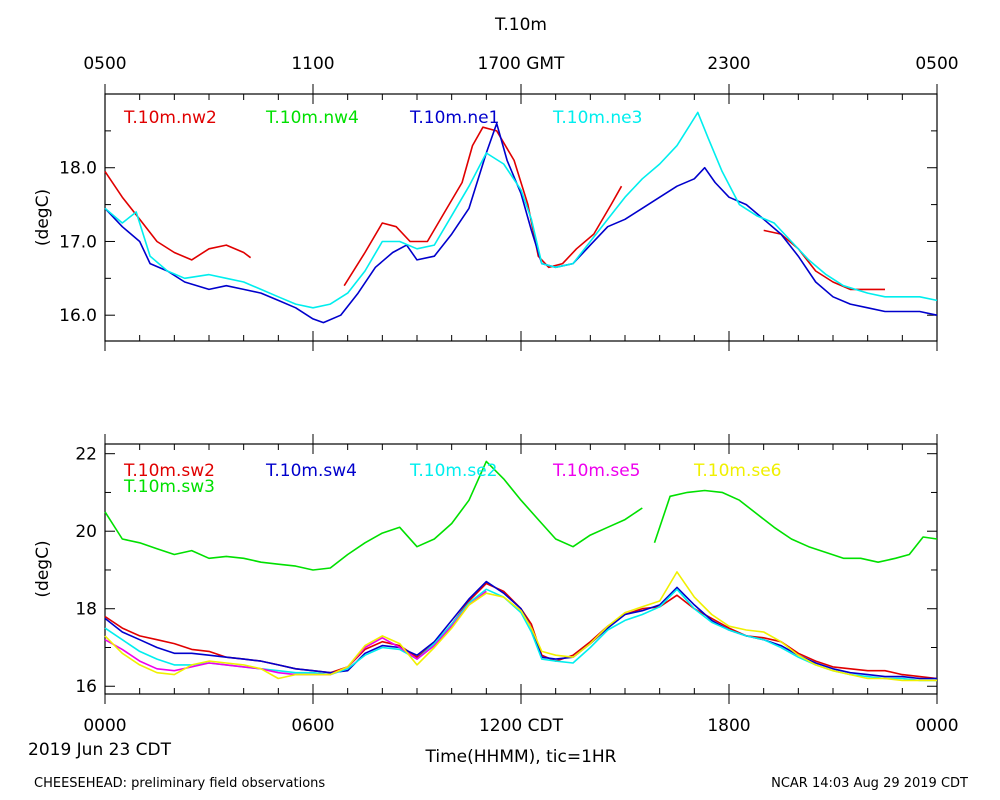 The width and height of the screenshot is (1000, 800). Describe the element at coordinates (520, 635) in the screenshot. I see `series-line-T.10m.se2` at that location.